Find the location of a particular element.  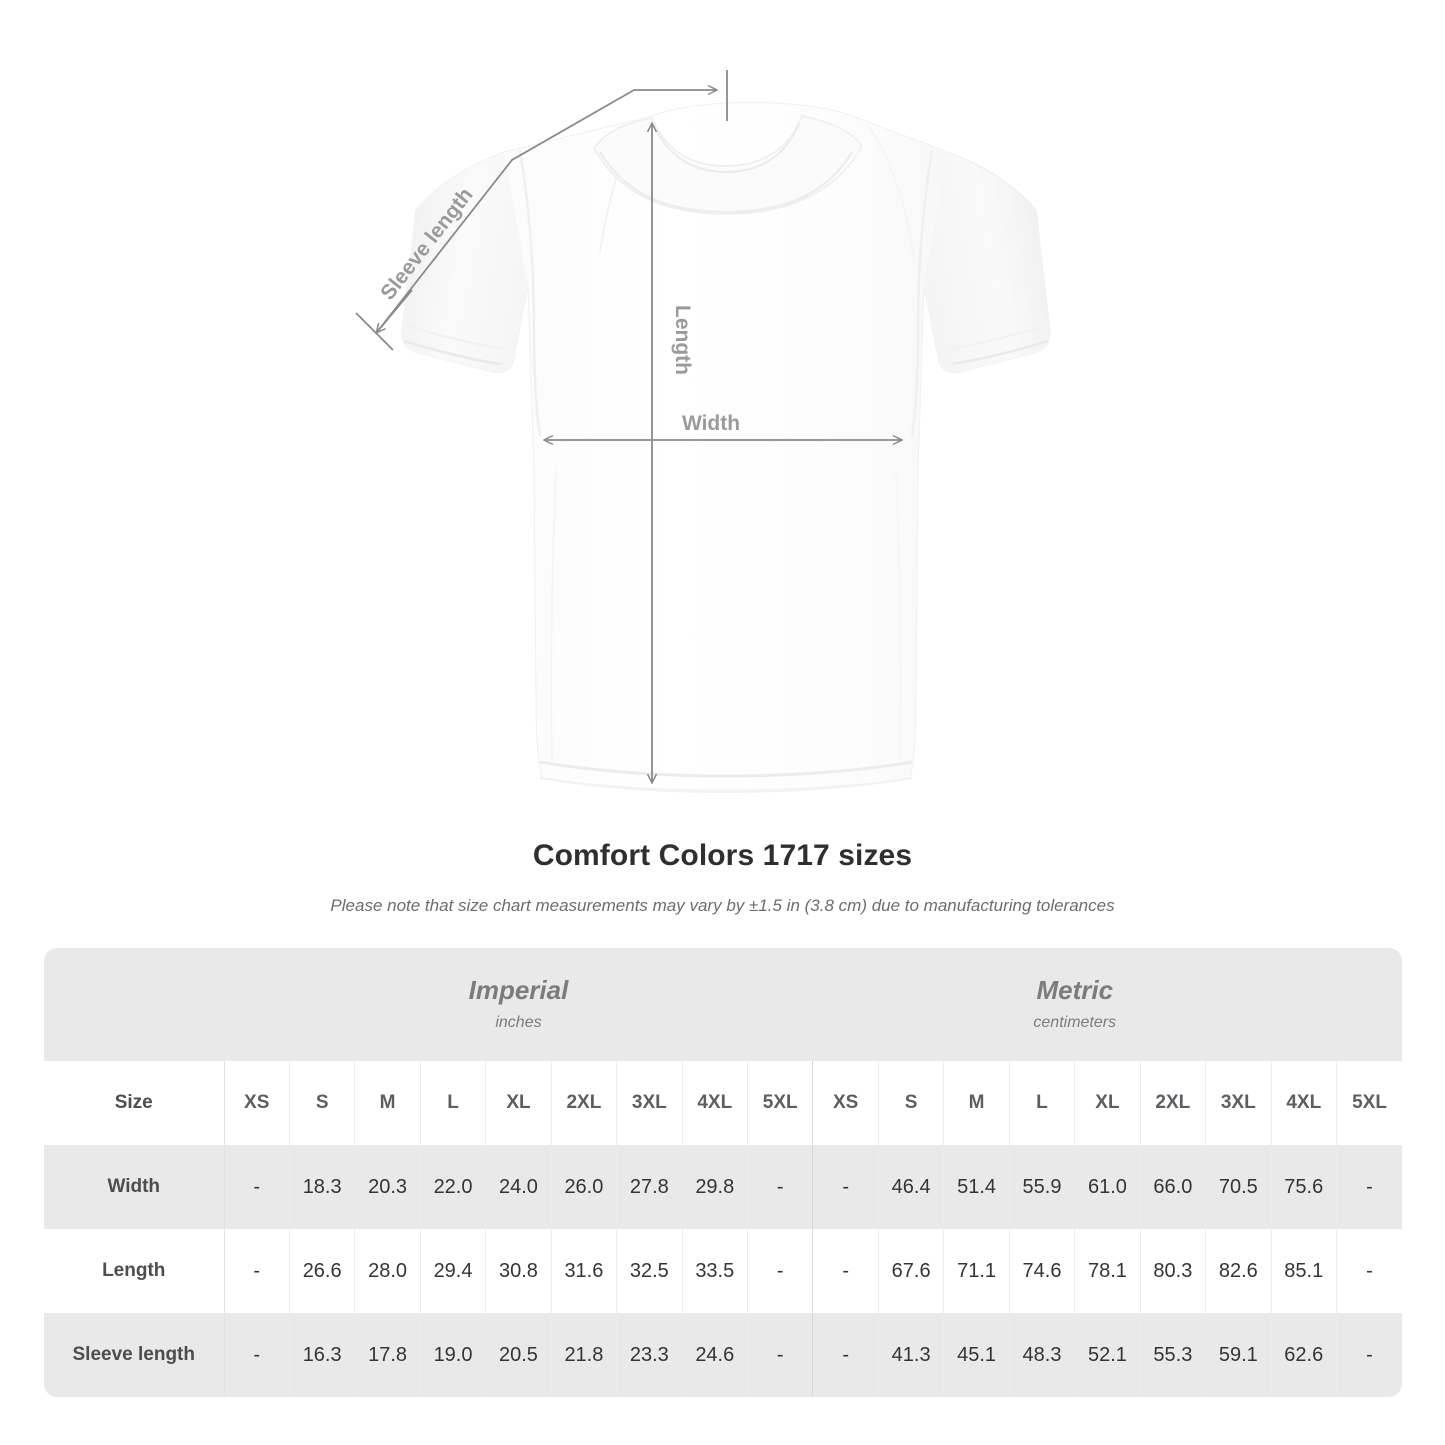

cell-sleeve-imp-2xl: 21.8 is located at coordinates (584, 1355).